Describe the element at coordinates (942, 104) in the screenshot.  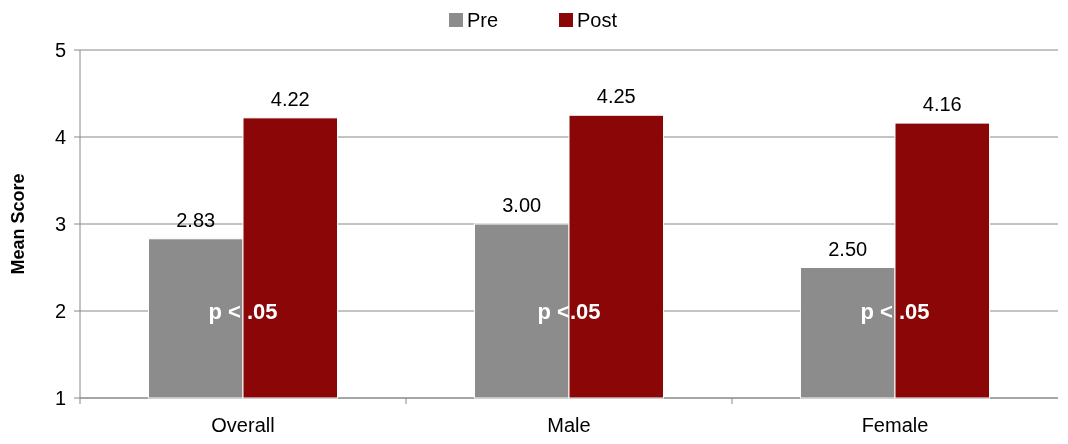
I see `data-label: 4.16` at that location.